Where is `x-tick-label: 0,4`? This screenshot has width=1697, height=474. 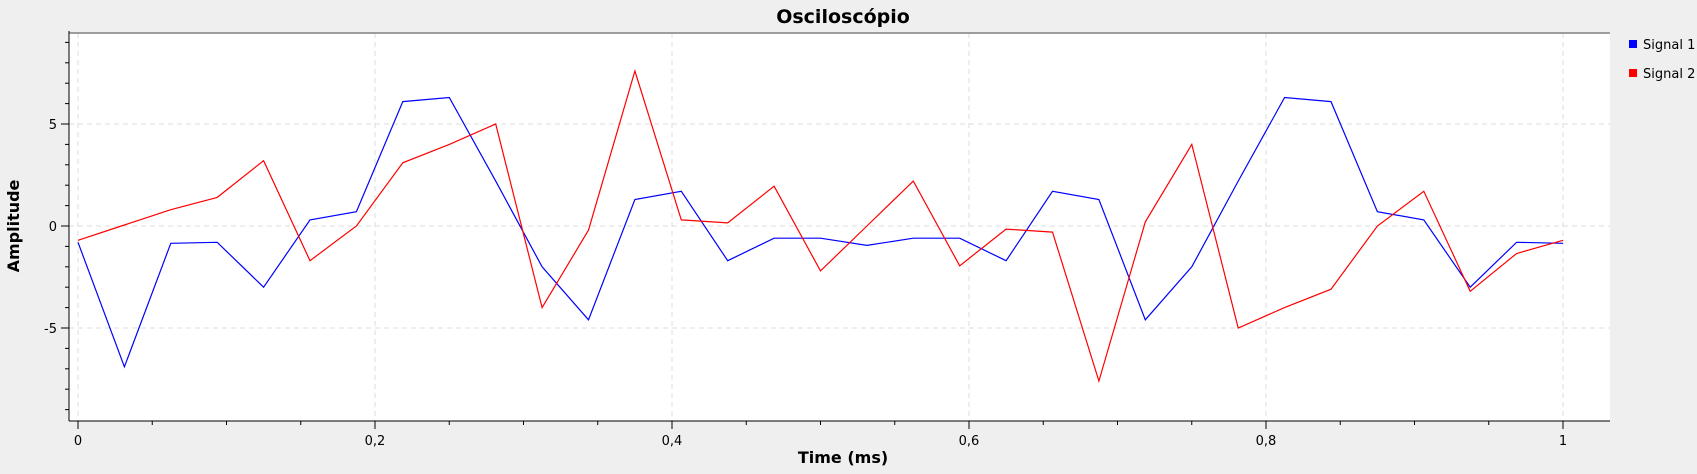
x-tick-label: 0,4 is located at coordinates (672, 441).